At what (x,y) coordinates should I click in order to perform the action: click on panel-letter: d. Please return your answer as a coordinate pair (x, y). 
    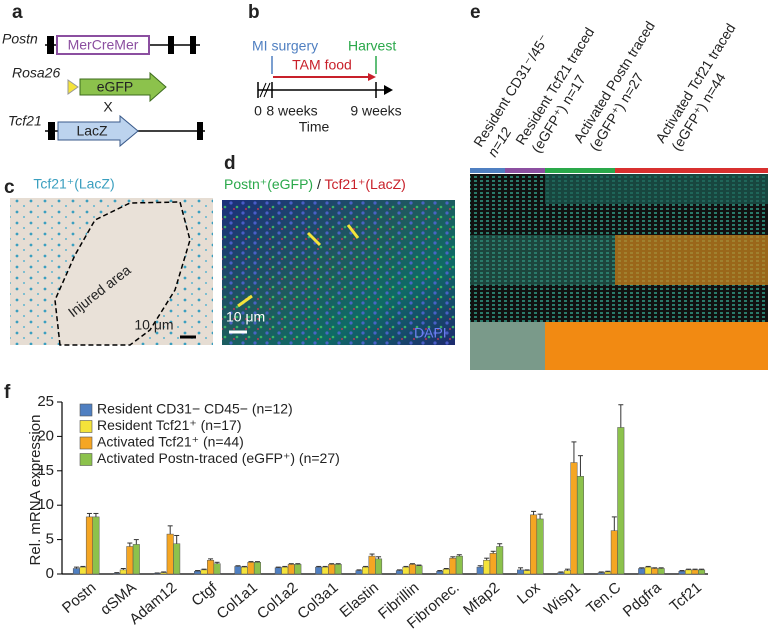
    Looking at the image, I should click on (230, 163).